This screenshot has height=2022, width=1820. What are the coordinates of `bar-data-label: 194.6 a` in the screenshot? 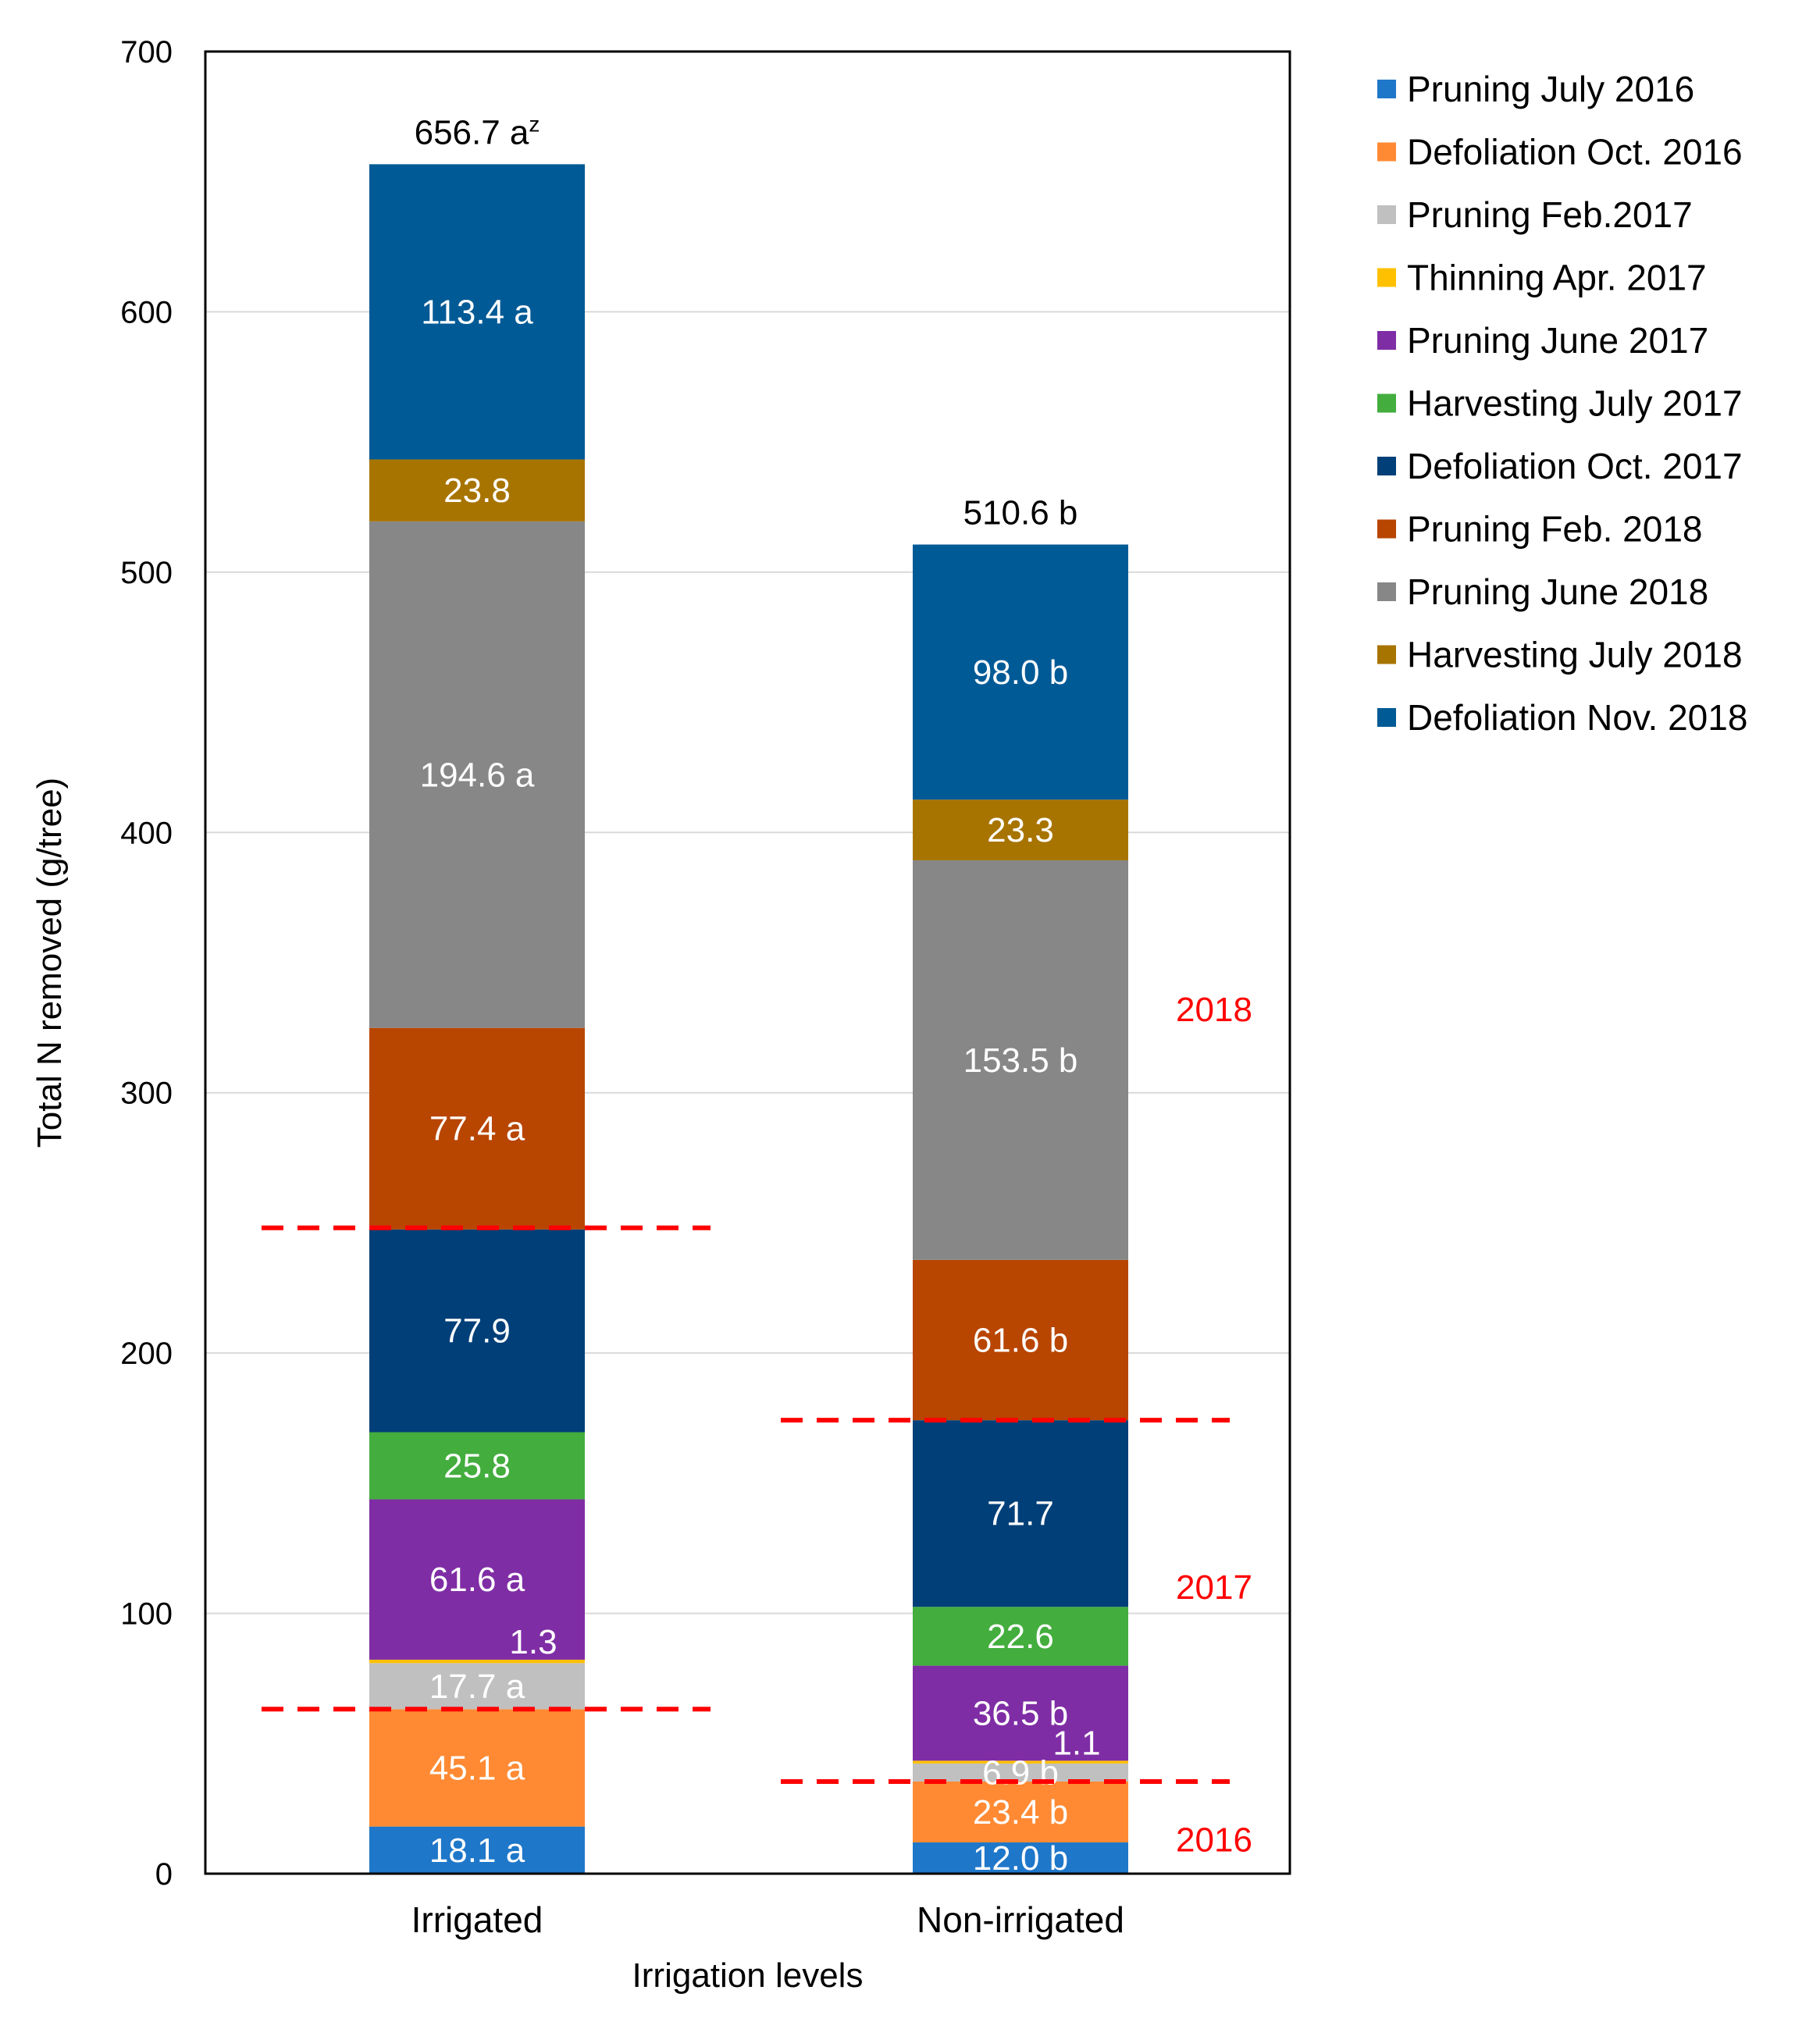 It's located at (477, 775).